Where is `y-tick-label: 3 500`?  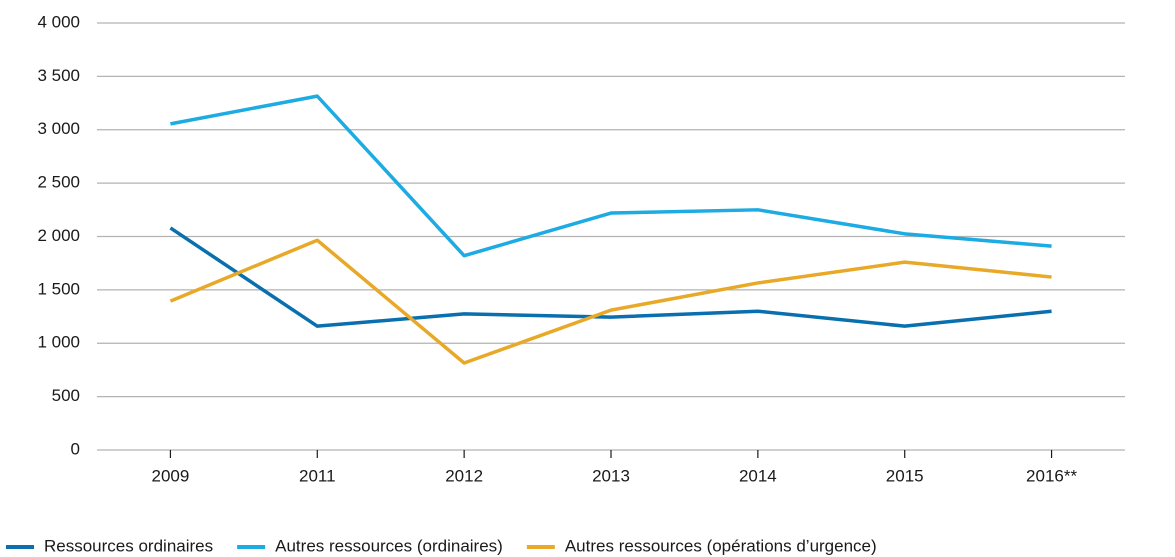 y-tick-label: 3 500 is located at coordinates (58, 75).